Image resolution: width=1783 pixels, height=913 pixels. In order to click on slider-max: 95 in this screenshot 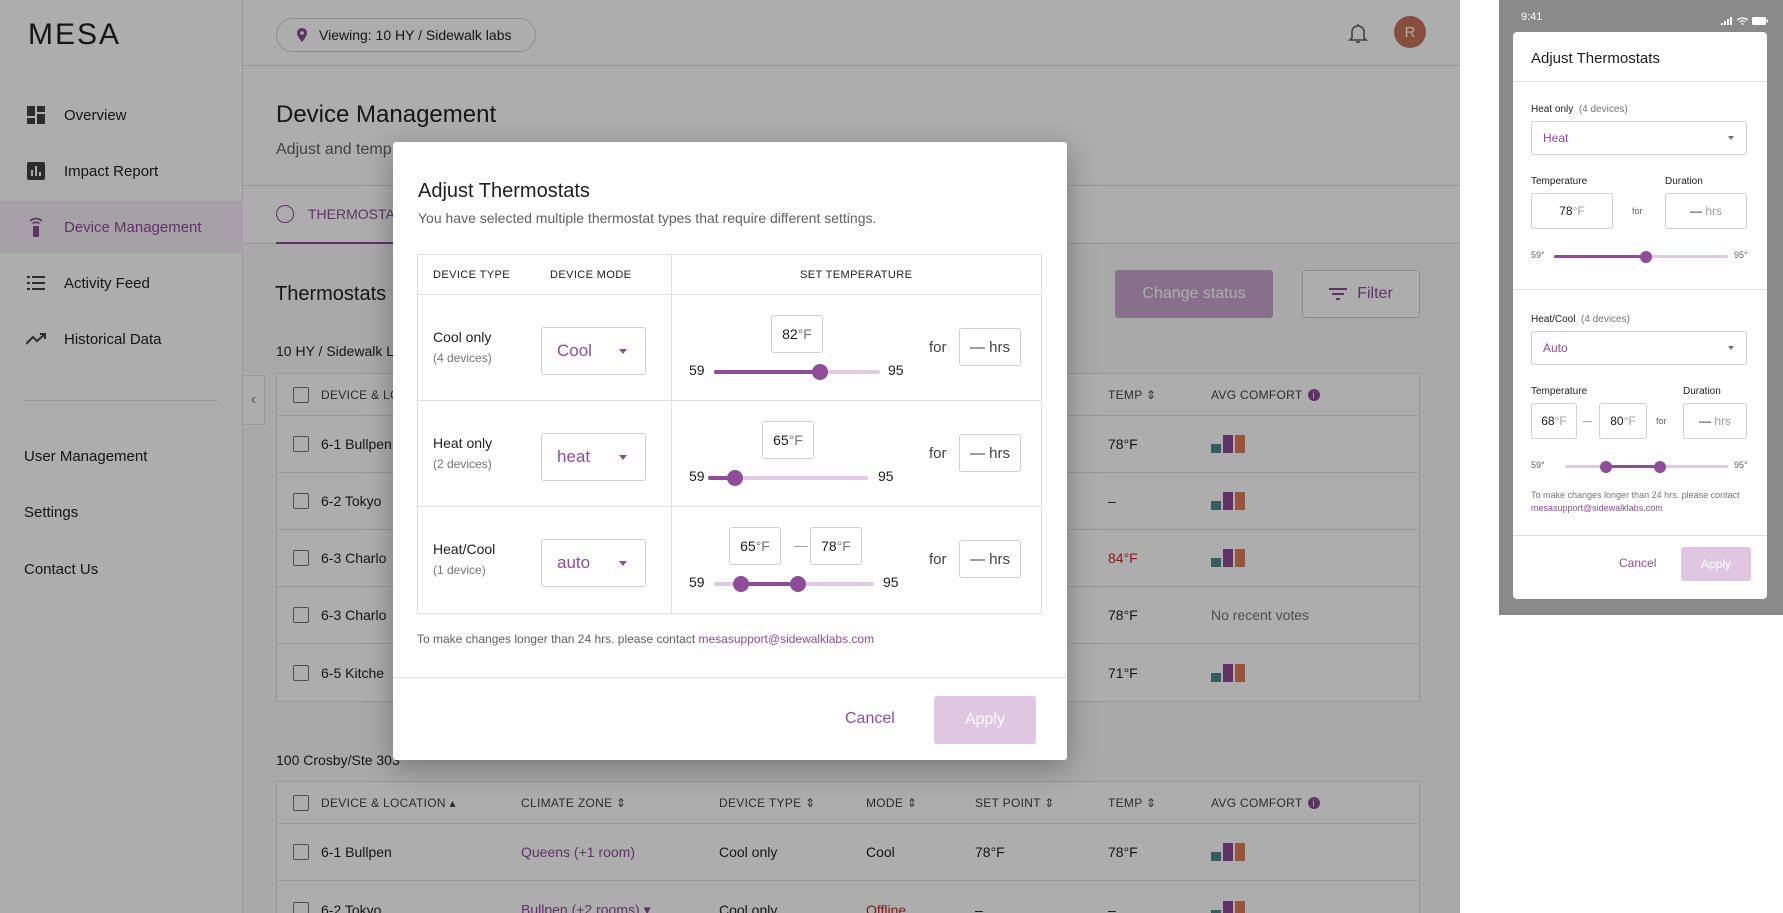, I will do `click(896, 370)`.